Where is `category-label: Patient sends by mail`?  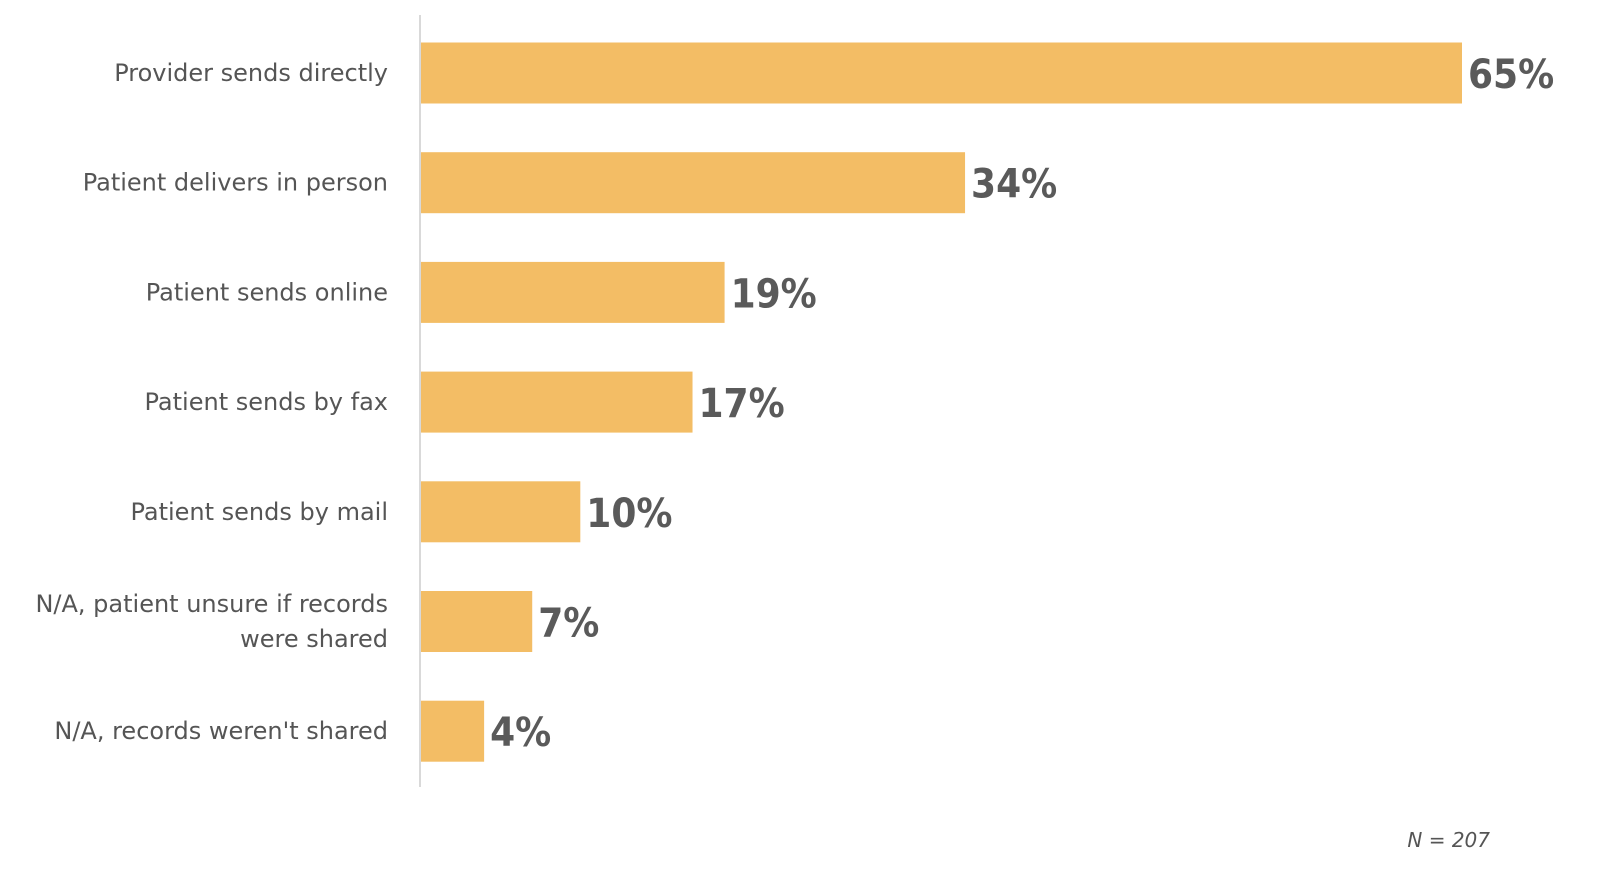 category-label: Patient sends by mail is located at coordinates (259, 512).